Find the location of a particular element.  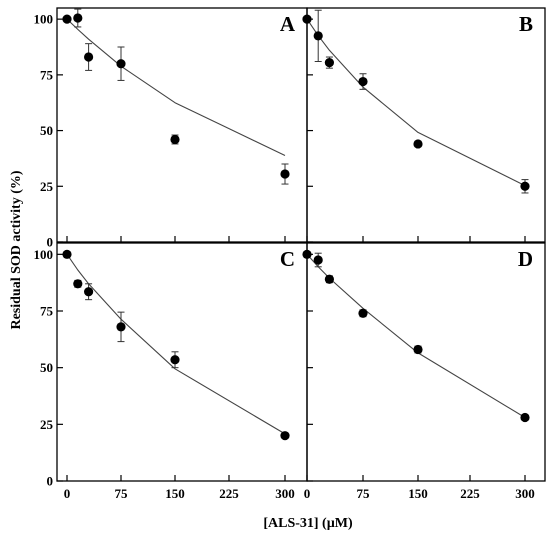

panel-c-fit-curve is located at coordinates (176, 344).